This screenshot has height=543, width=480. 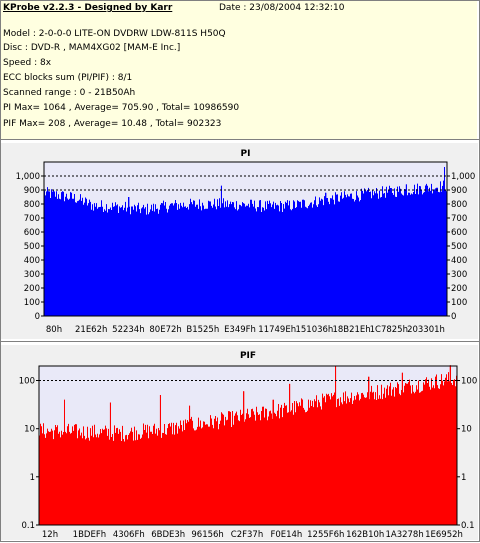 I want to click on y-tick-label: 500, so click(x=32, y=247).